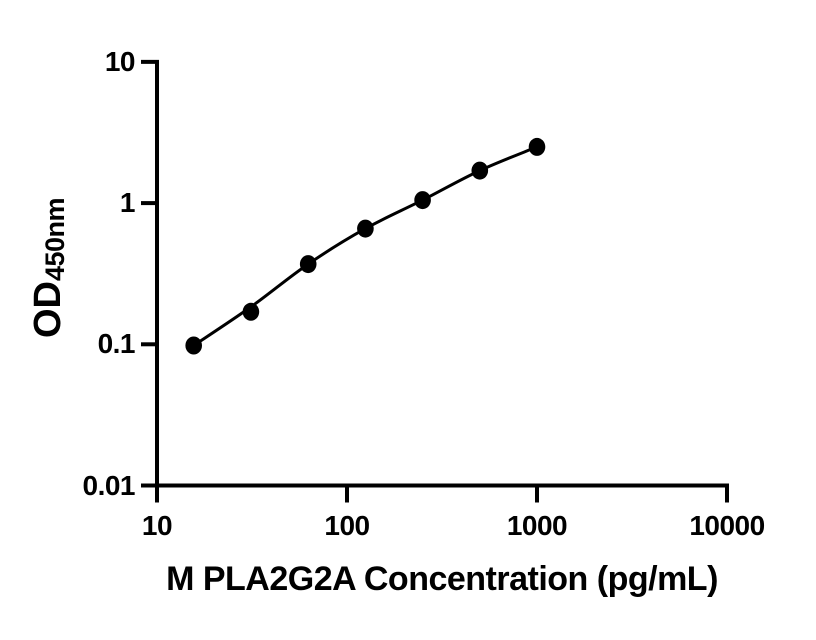  What do you see at coordinates (127, 202) in the screenshot?
I see `y-tick-label-1: 1` at bounding box center [127, 202].